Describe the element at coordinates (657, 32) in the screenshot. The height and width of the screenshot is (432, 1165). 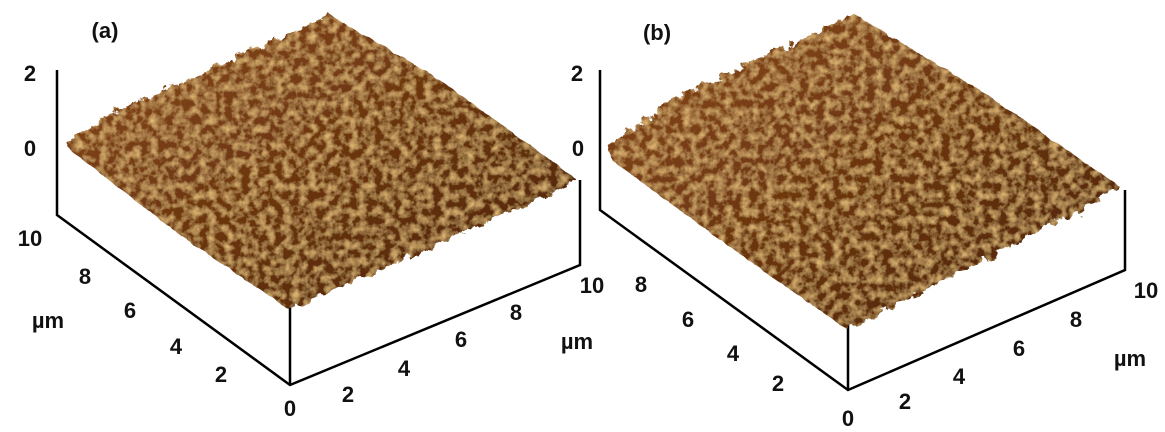
I see `panel-label: (b)` at that location.